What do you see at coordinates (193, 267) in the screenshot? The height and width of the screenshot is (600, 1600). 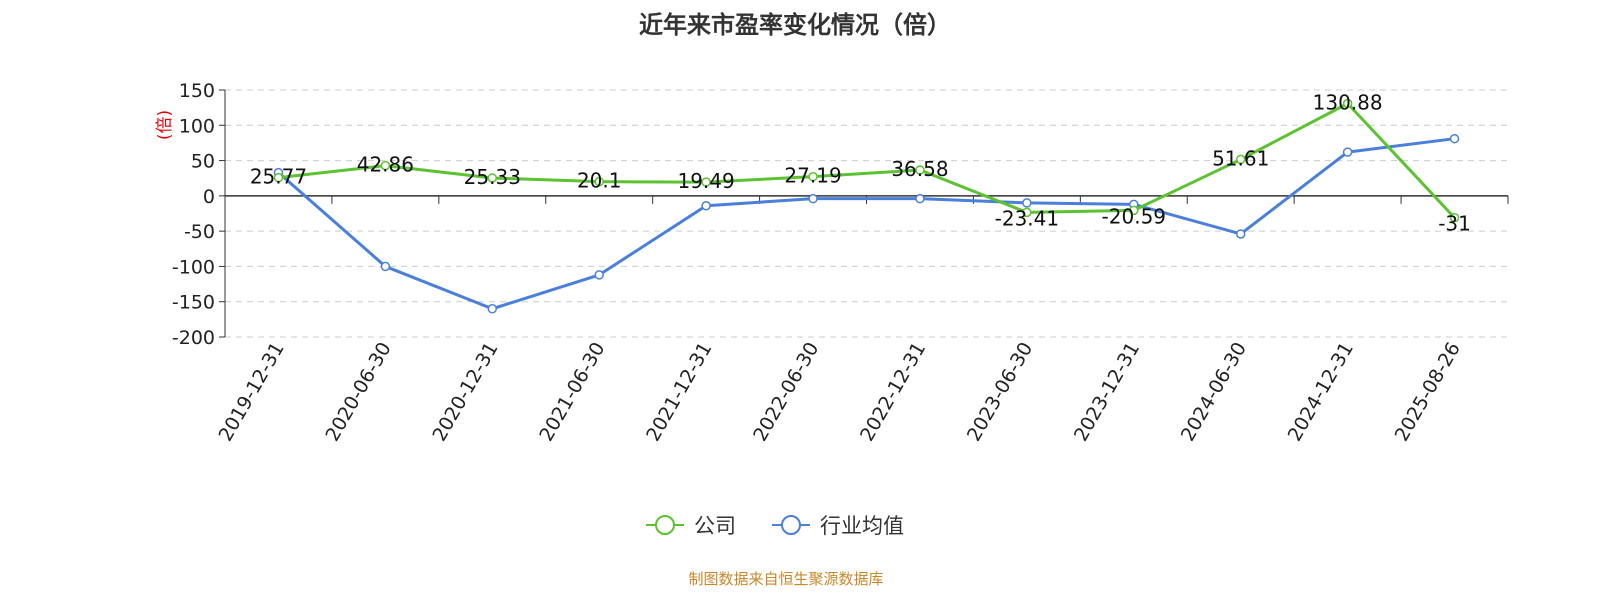 I see `y-tick-label: -100` at bounding box center [193, 267].